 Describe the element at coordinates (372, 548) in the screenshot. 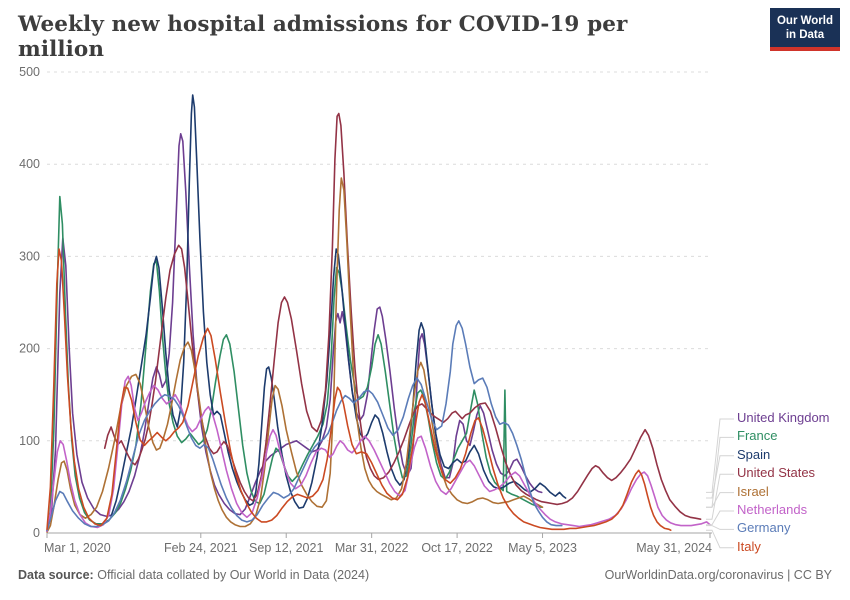

I see `x-axis-tick-label: Mar 31, 2022` at that location.